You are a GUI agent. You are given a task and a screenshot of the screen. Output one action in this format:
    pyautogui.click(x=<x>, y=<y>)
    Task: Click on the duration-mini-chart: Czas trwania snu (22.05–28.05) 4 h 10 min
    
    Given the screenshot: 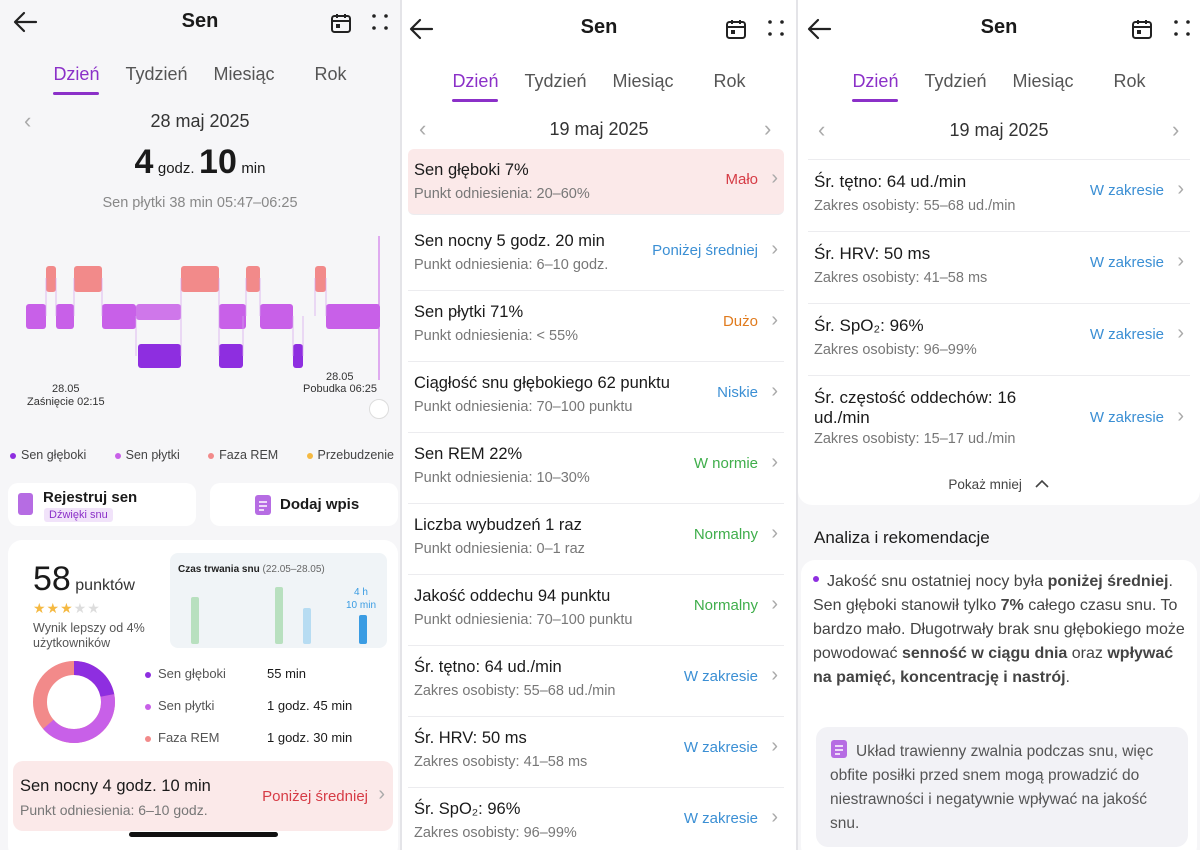 What is the action you would take?
    pyautogui.click(x=278, y=600)
    